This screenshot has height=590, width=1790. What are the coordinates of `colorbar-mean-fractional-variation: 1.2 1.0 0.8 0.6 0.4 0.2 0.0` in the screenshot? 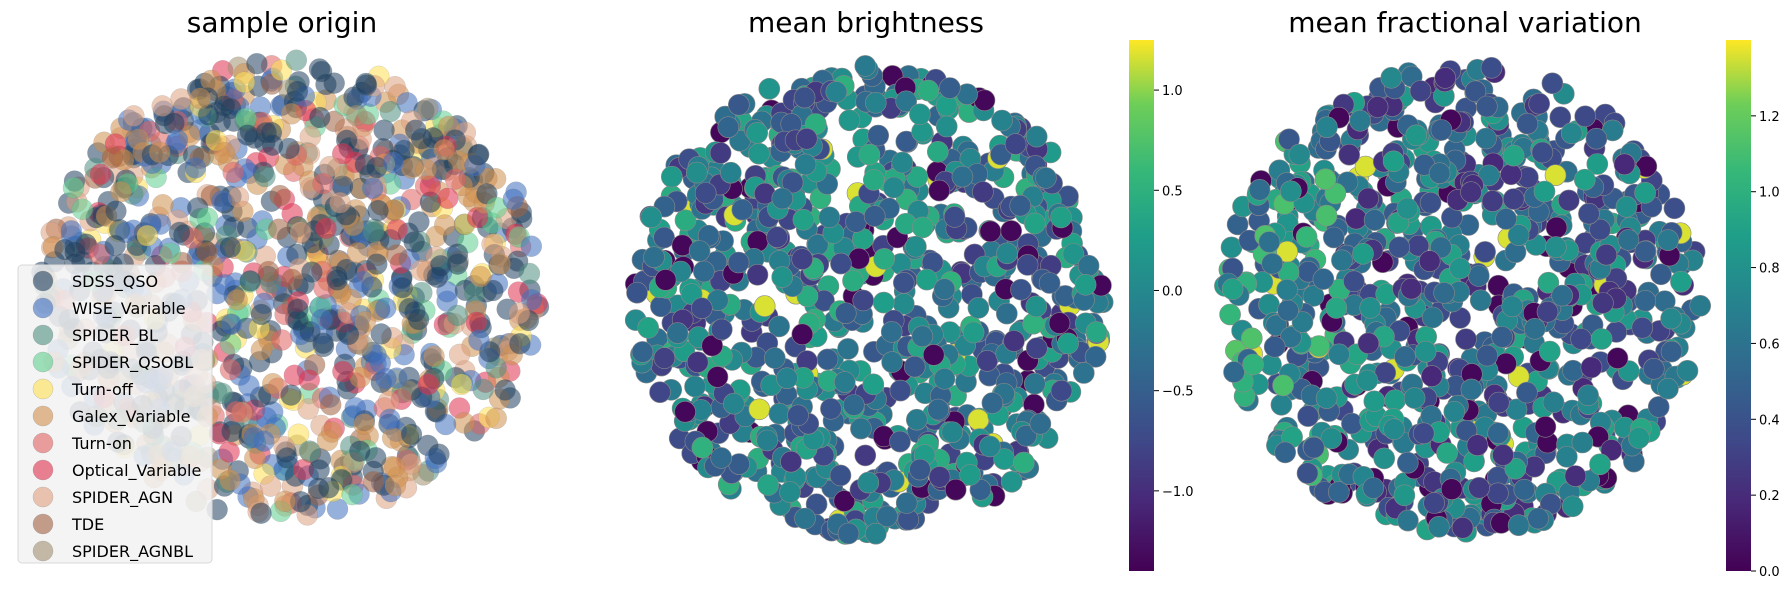 It's located at (1753, 310).